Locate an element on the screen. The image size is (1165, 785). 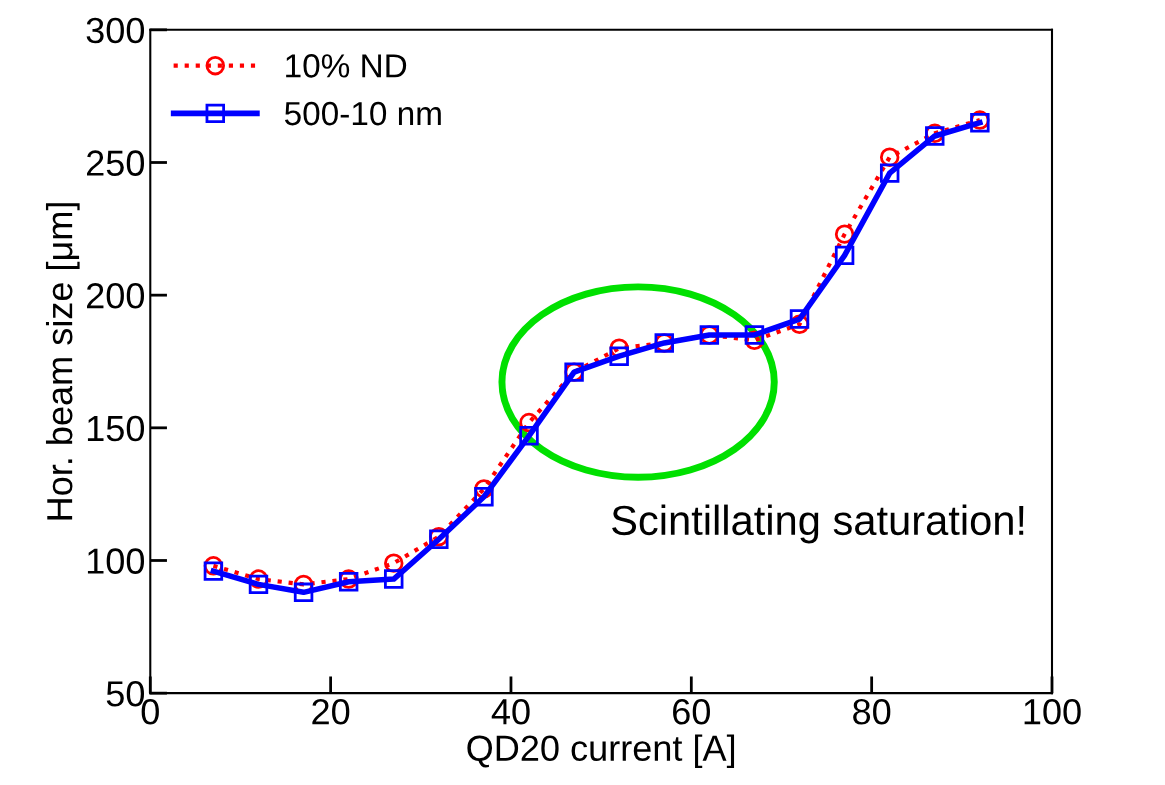
x-tick-label: 20 is located at coordinates (331, 711).